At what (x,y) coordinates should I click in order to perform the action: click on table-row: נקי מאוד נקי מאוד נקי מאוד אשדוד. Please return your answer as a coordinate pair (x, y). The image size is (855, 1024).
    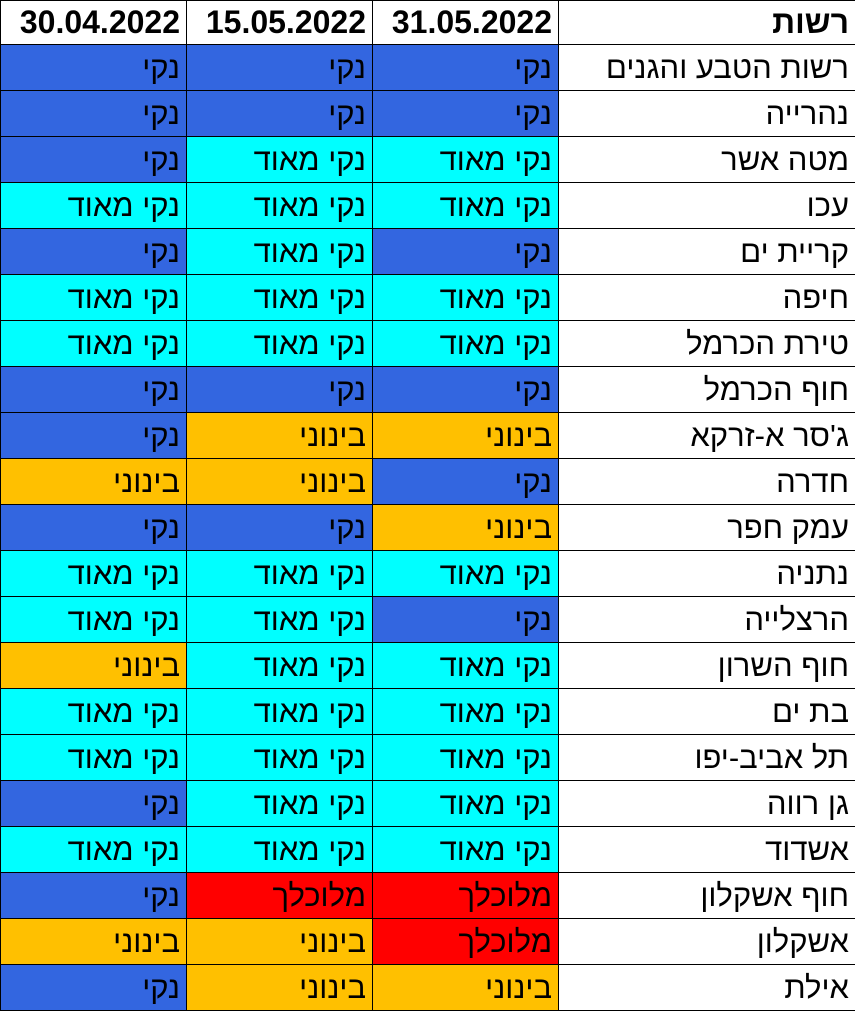
    Looking at the image, I should click on (427, 849).